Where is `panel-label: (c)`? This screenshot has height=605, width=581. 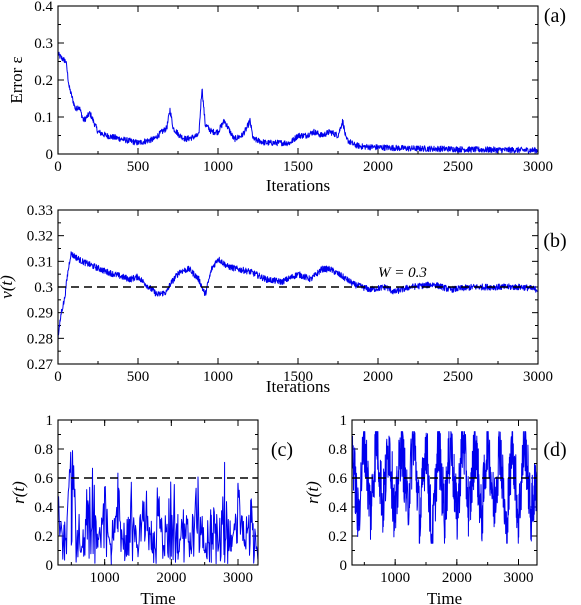
panel-label: (c) is located at coordinates (282, 450).